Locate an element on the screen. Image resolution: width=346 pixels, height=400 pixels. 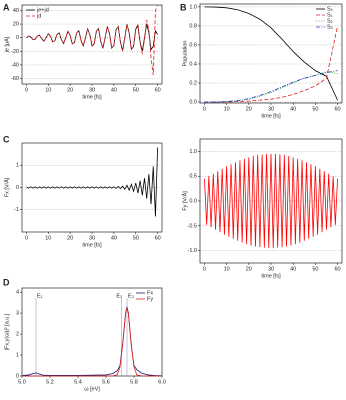
x-axis-label: ω [eV] is located at coordinates (92, 389).